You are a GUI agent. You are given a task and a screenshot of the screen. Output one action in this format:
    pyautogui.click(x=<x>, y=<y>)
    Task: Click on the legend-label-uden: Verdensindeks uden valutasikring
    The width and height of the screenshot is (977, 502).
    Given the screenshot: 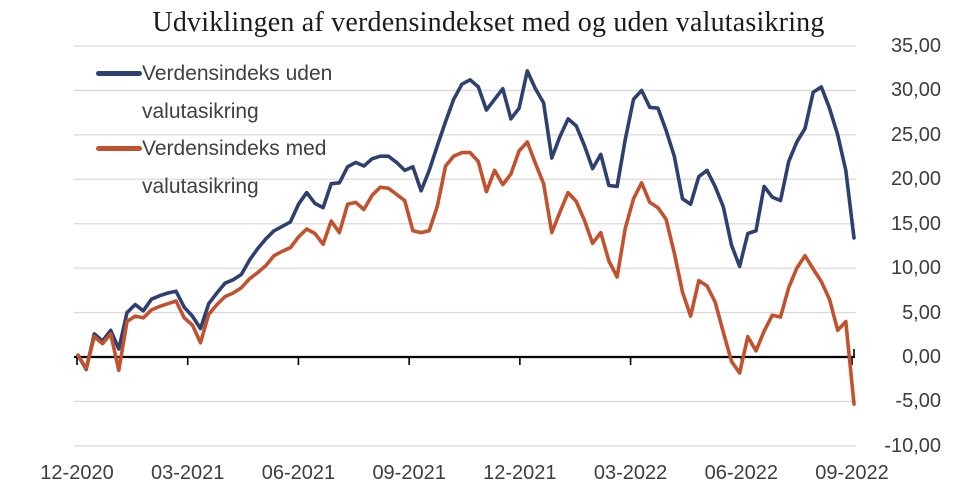 What is the action you would take?
    pyautogui.click(x=237, y=92)
    